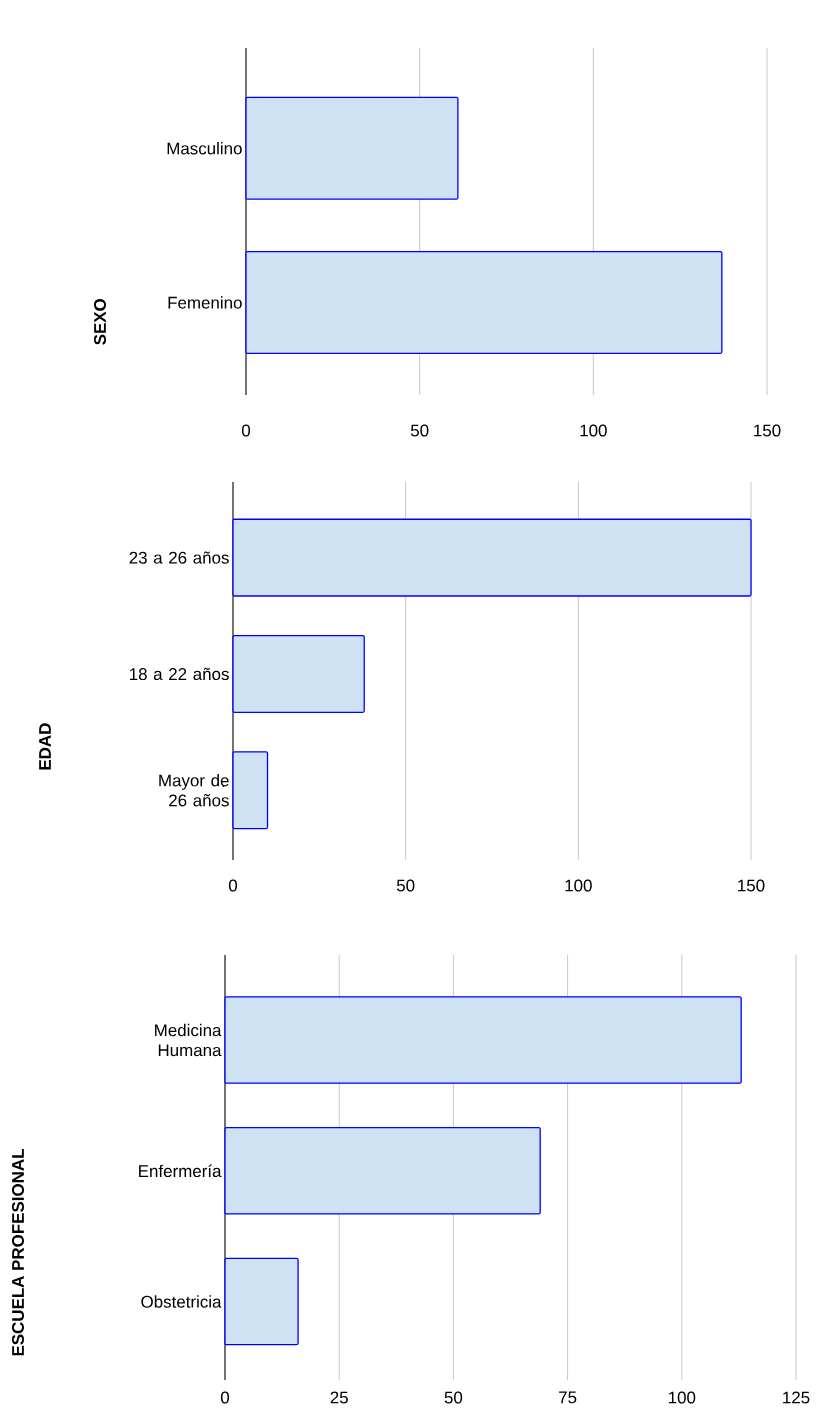  Describe the element at coordinates (204, 148) in the screenshot. I see `y-tick-label: Masculino` at that location.